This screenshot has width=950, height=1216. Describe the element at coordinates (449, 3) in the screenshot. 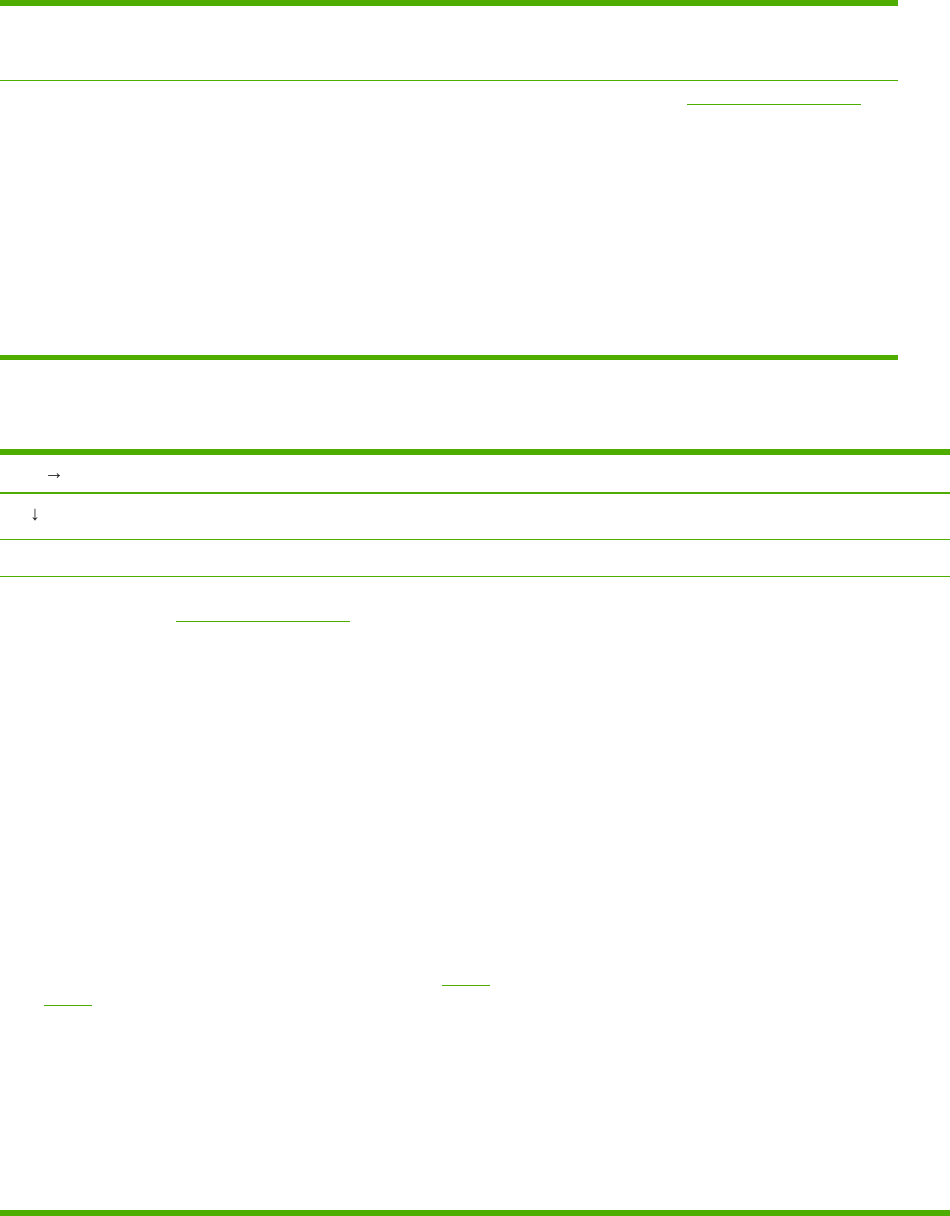

I see `top-rule` at that location.